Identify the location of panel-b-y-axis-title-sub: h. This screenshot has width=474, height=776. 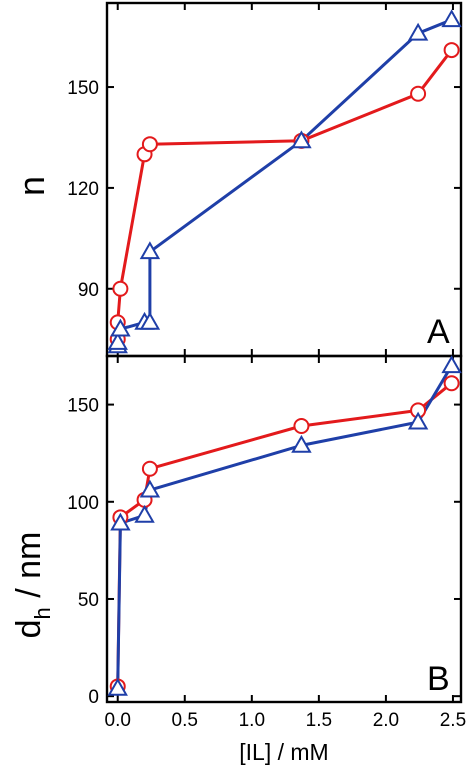
(42, 613).